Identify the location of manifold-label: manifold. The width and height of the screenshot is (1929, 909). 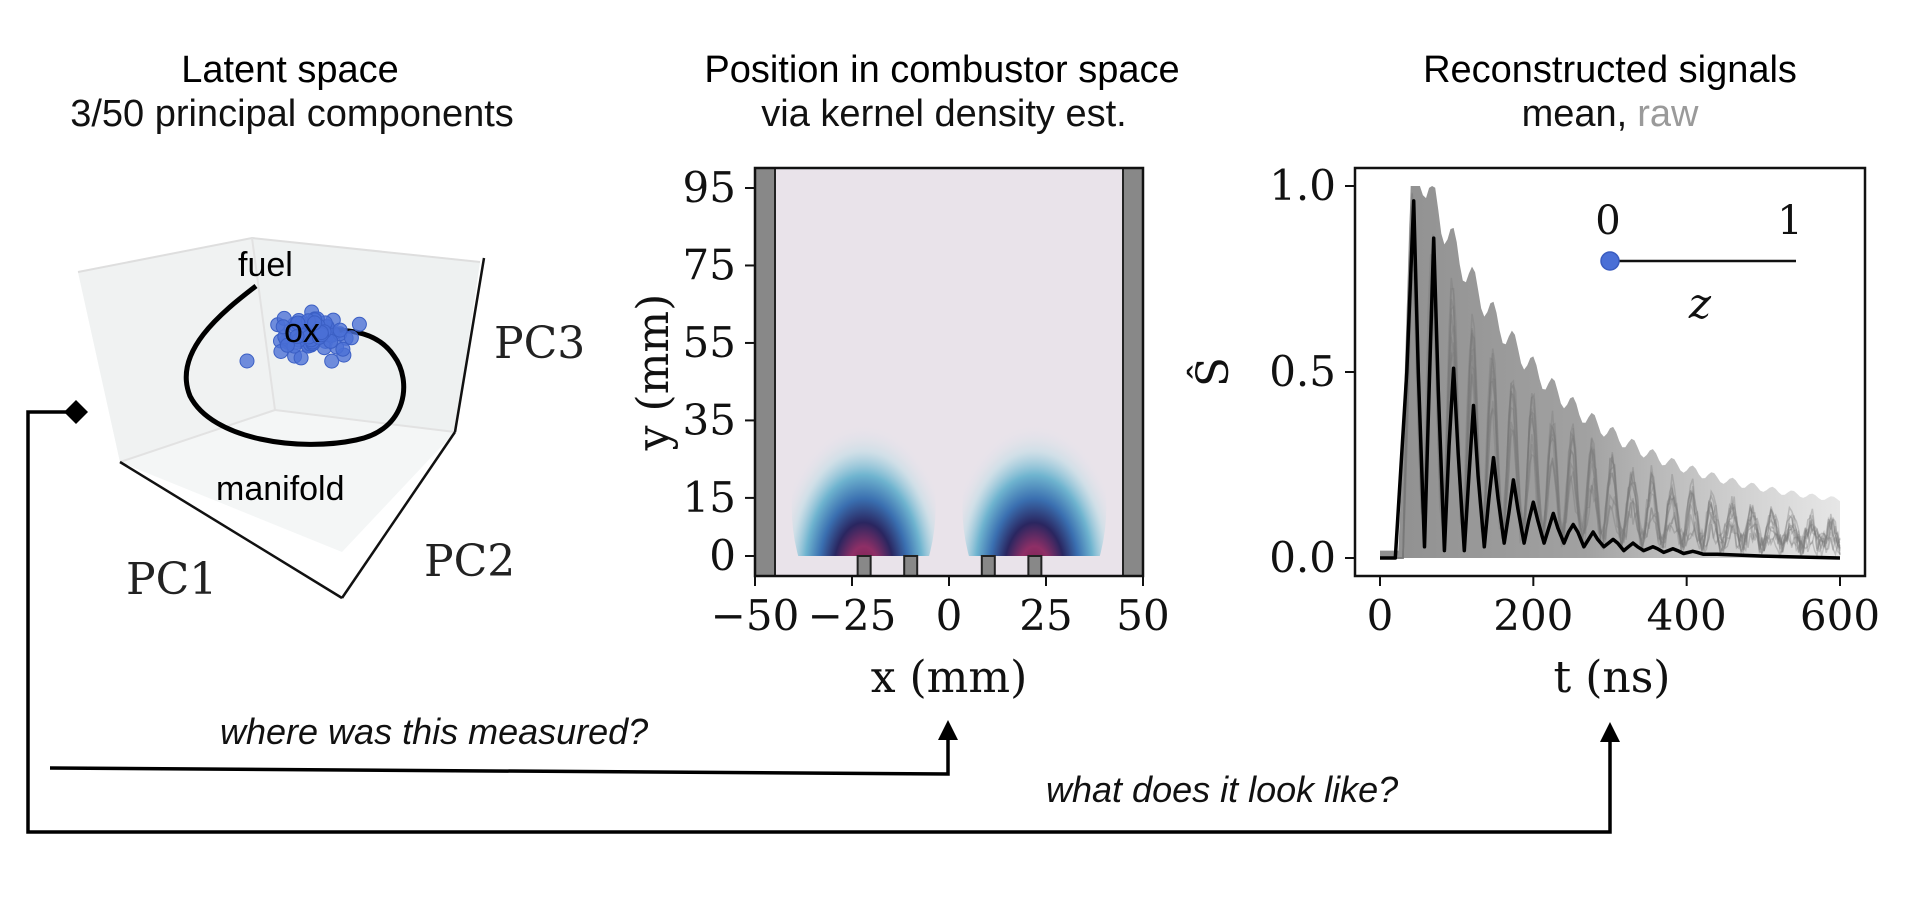
(280, 489).